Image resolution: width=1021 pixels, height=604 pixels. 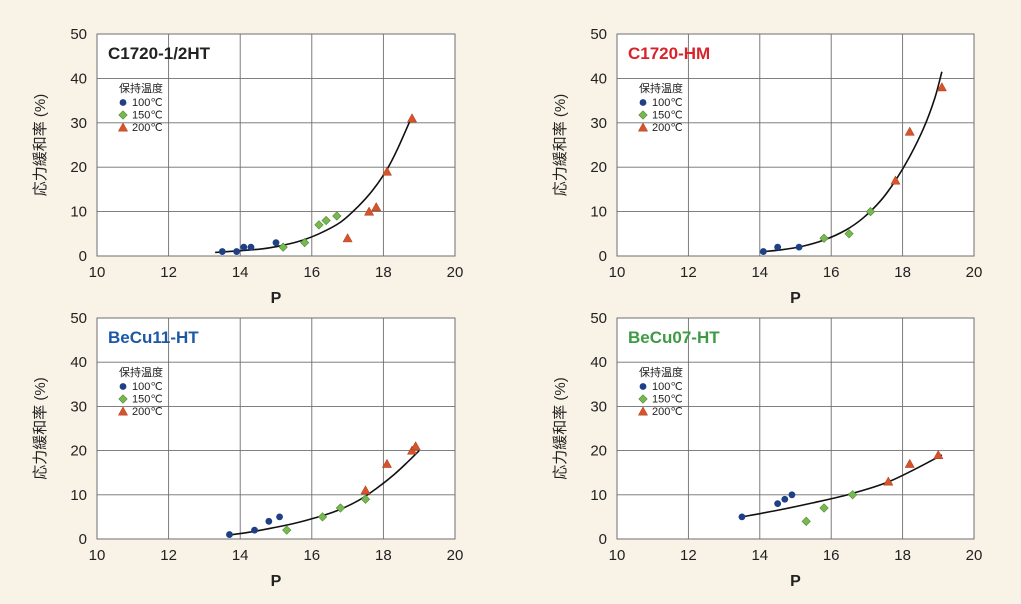 I want to click on x-axis-label: P, so click(x=276, y=298).